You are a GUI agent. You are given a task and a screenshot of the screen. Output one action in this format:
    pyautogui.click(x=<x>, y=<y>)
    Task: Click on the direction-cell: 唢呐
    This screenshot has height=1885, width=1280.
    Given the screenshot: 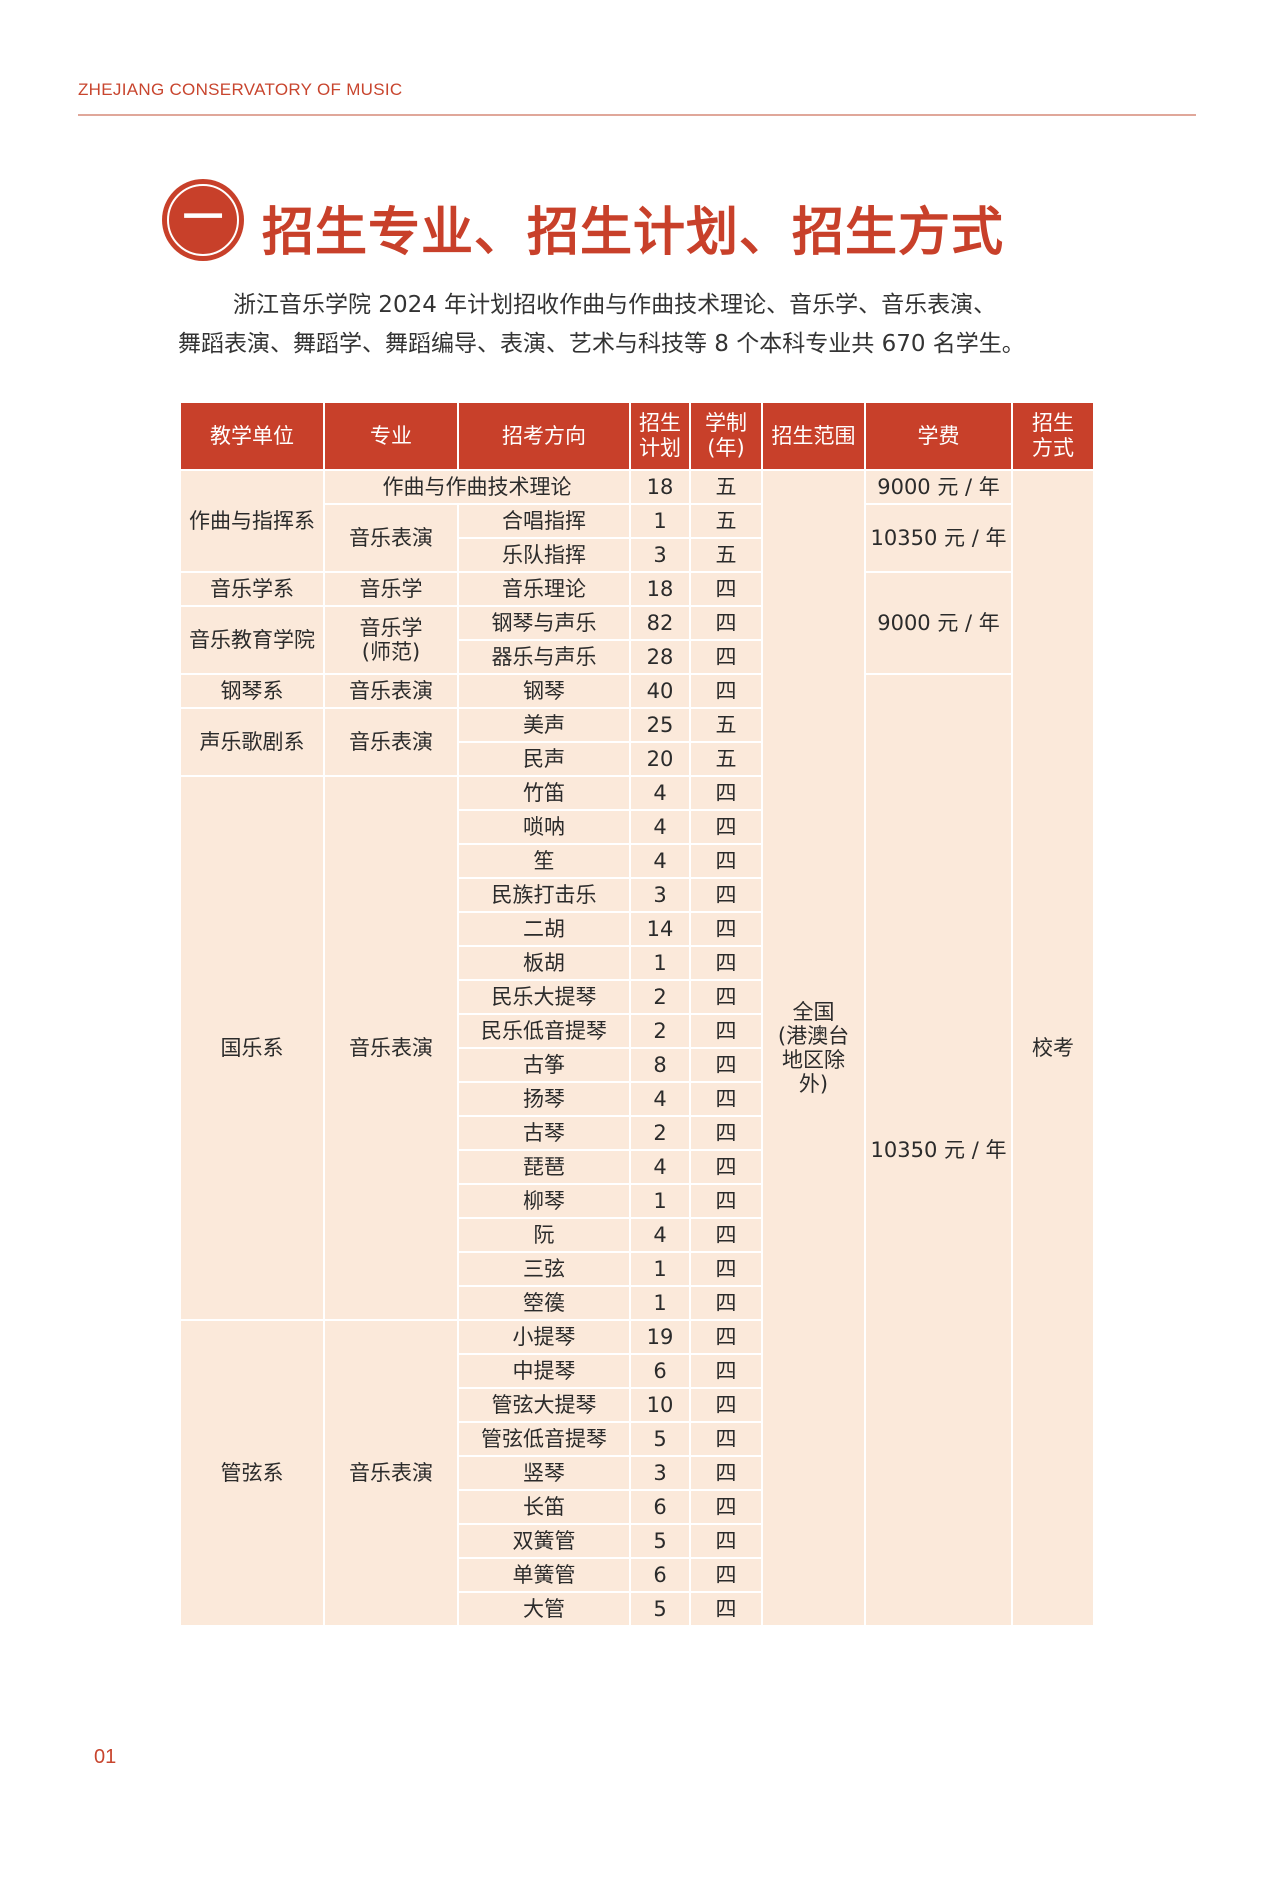 What is the action you would take?
    pyautogui.click(x=544, y=827)
    